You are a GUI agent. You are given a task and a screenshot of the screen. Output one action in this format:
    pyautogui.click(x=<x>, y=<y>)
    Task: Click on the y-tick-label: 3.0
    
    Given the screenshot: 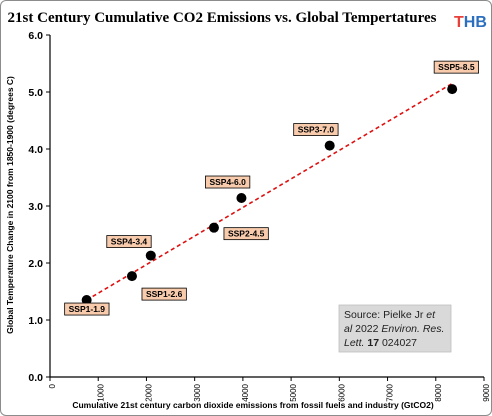 What is the action you would take?
    pyautogui.click(x=35, y=207)
    